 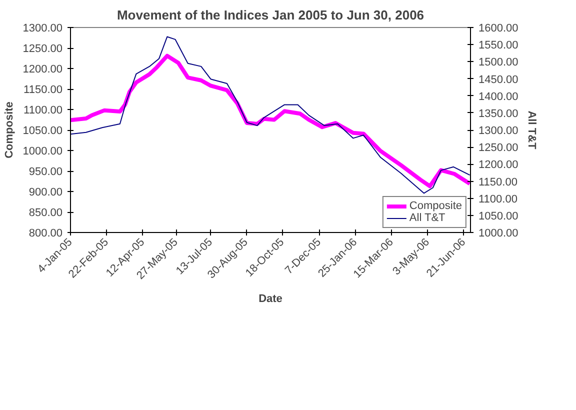 What do you see at coordinates (45, 192) in the screenshot?
I see `y-tick-label: 900.00` at bounding box center [45, 192].